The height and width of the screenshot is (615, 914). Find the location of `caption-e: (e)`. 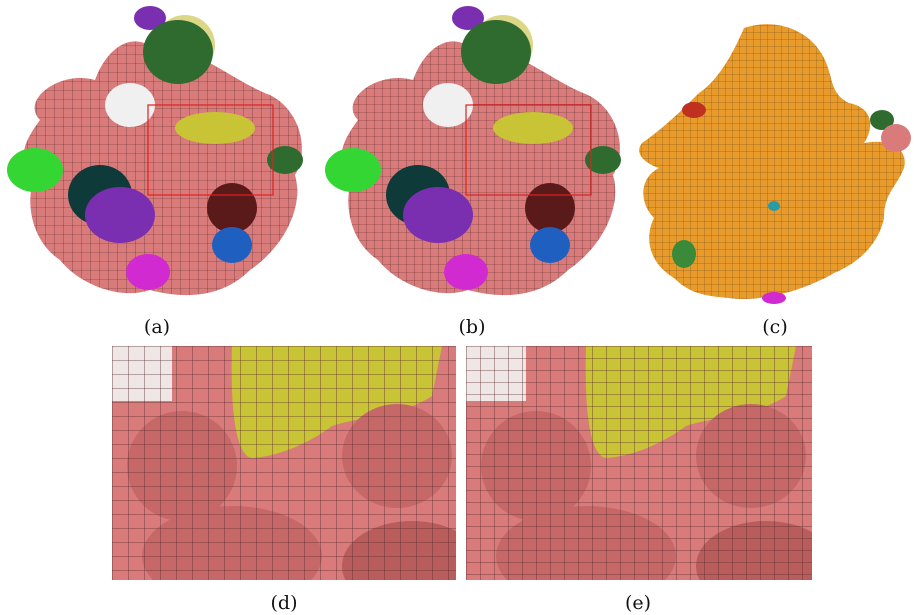

caption-e: (e) is located at coordinates (638, 603).